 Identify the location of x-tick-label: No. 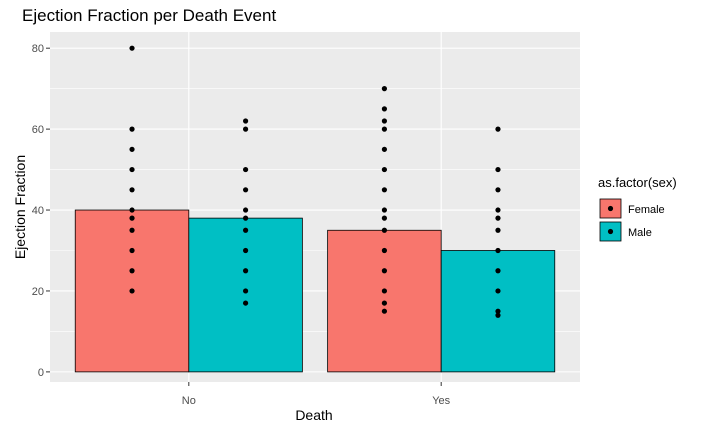
(189, 401).